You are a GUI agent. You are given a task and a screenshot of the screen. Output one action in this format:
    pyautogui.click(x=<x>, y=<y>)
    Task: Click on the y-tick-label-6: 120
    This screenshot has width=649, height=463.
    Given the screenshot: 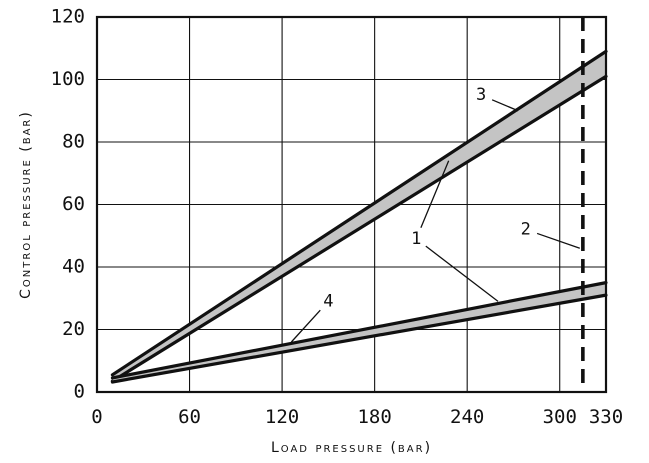 What is the action you would take?
    pyautogui.click(x=68, y=17)
    